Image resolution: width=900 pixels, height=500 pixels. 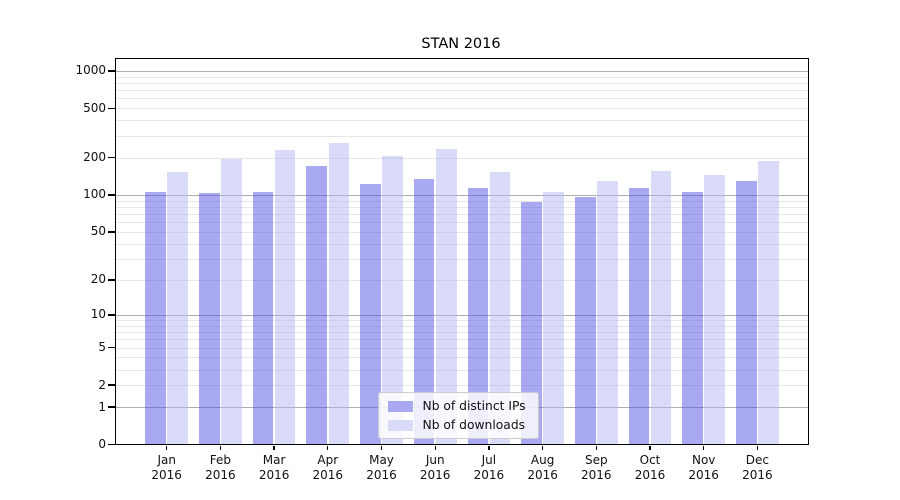 What do you see at coordinates (381, 447) in the screenshot?
I see `x-tick-may` at bounding box center [381, 447].